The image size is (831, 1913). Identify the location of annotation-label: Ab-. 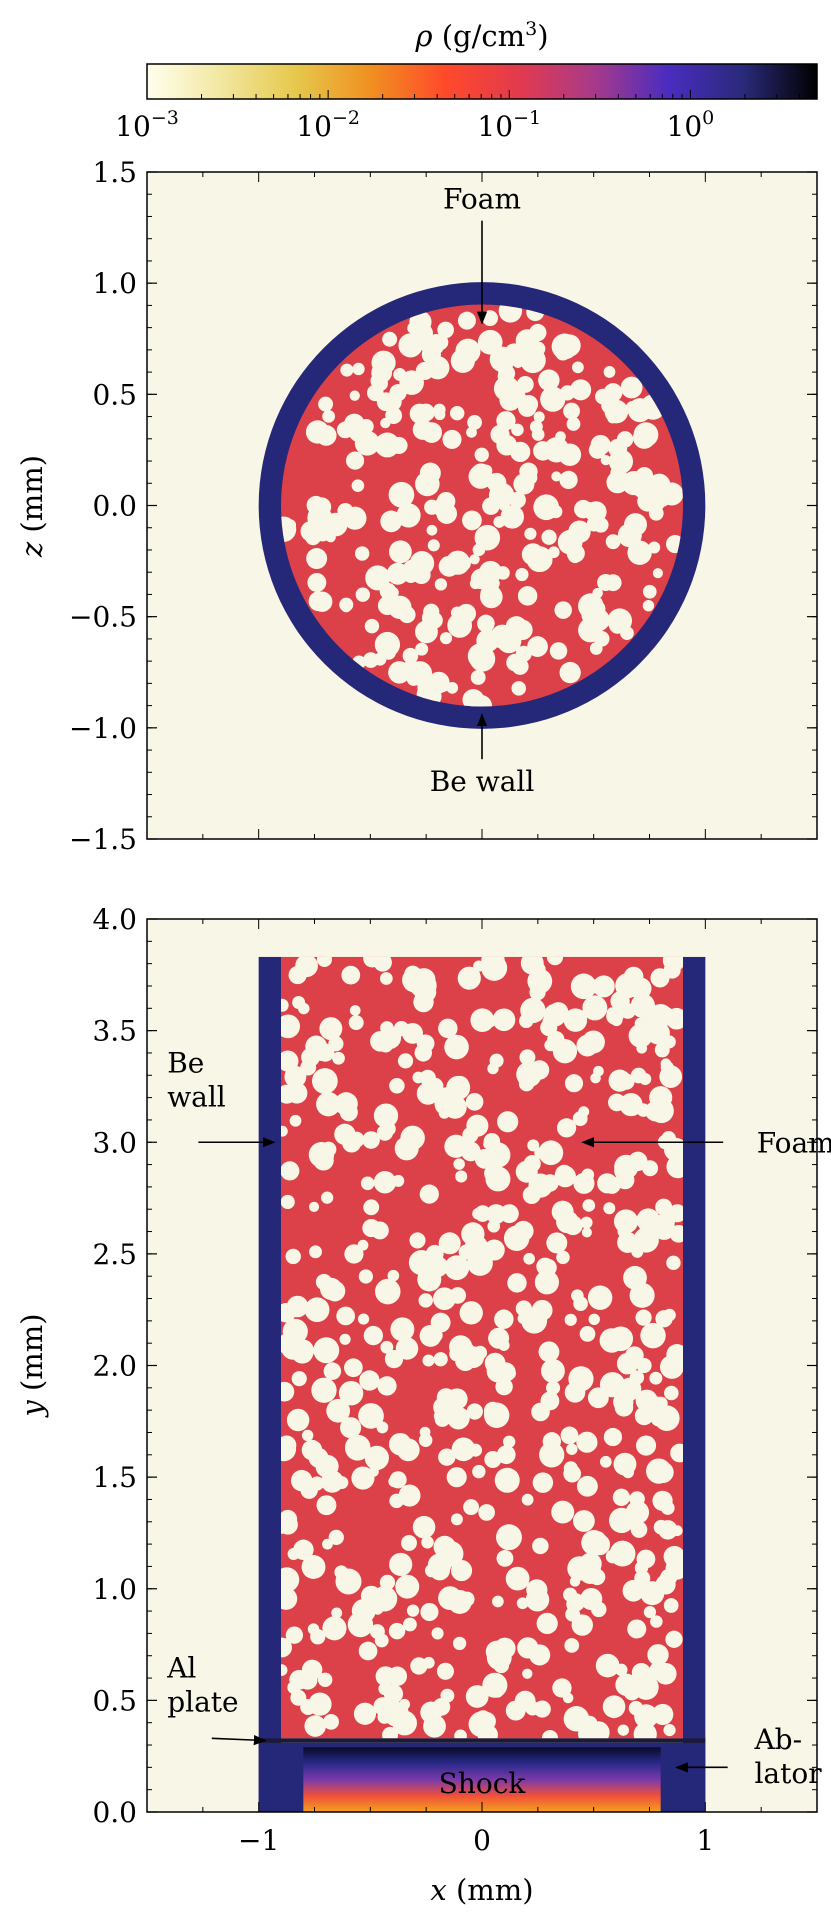
(777, 1739).